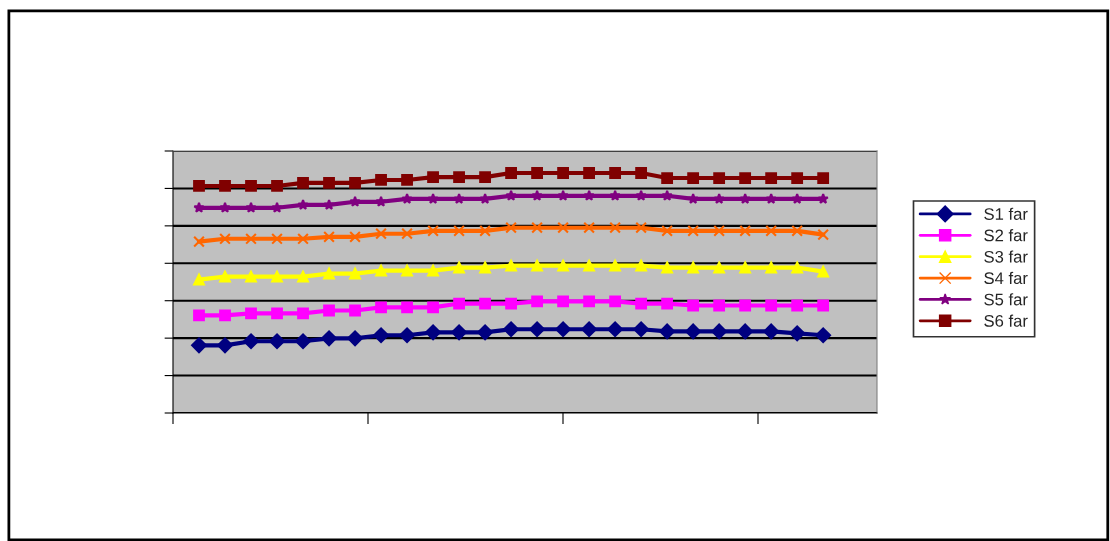 The image size is (1110, 541). Describe the element at coordinates (1006, 278) in the screenshot. I see `legend-label: S4 far` at that location.